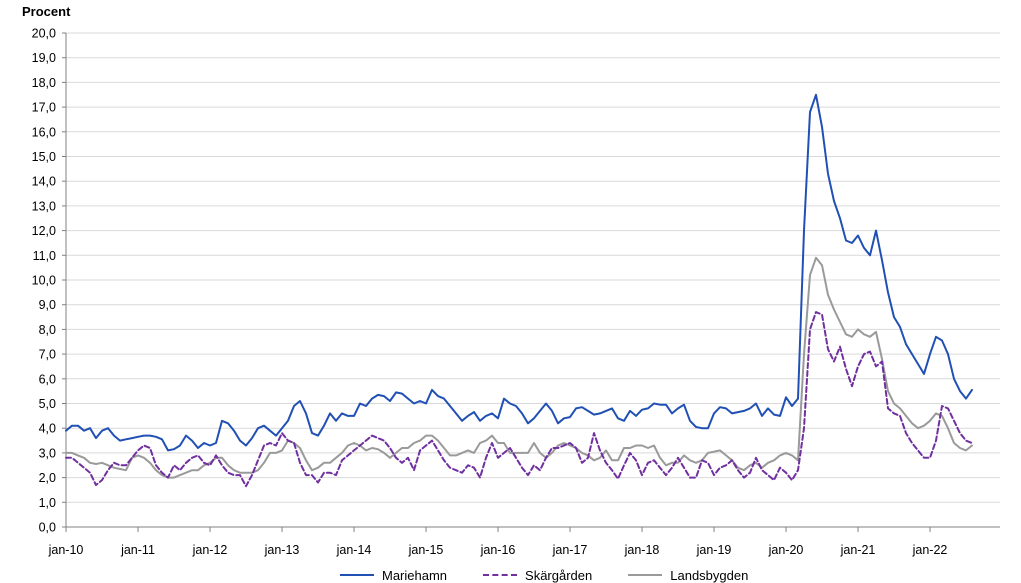 Image resolution: width=1021 pixels, height=583 pixels. Describe the element at coordinates (66, 550) in the screenshot. I see `x-tick-label: jan-10` at that location.